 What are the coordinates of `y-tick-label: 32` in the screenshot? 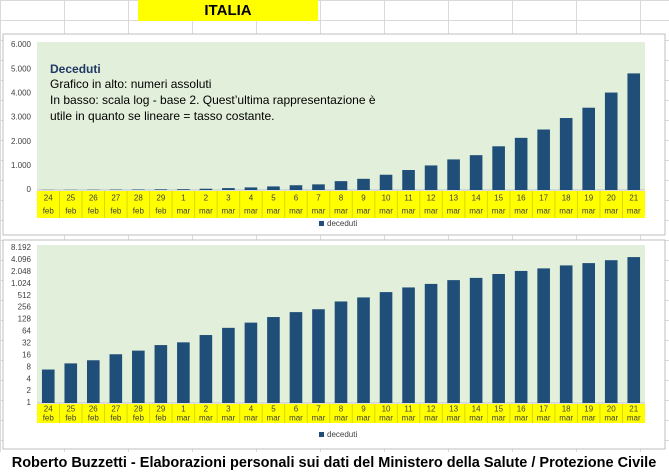 It's located at (26, 342).